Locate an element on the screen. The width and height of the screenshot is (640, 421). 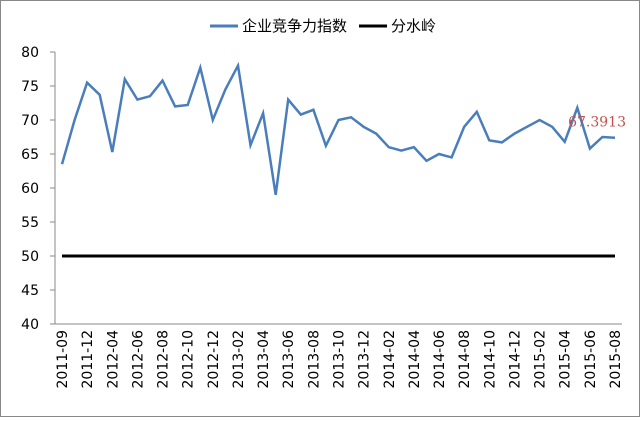
x-tick-label: 2013-06 is located at coordinates (289, 359).